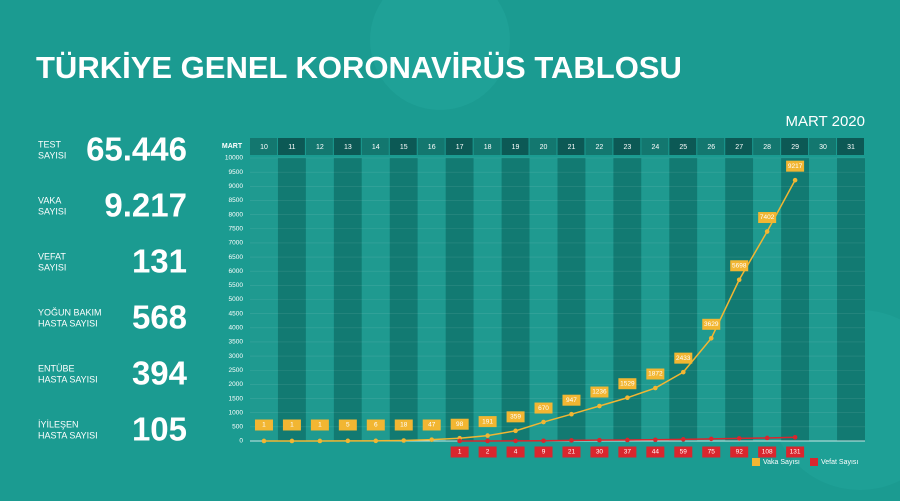 Image resolution: width=900 pixels, height=501 pixels. I want to click on x-tick-label: 14, so click(376, 147).